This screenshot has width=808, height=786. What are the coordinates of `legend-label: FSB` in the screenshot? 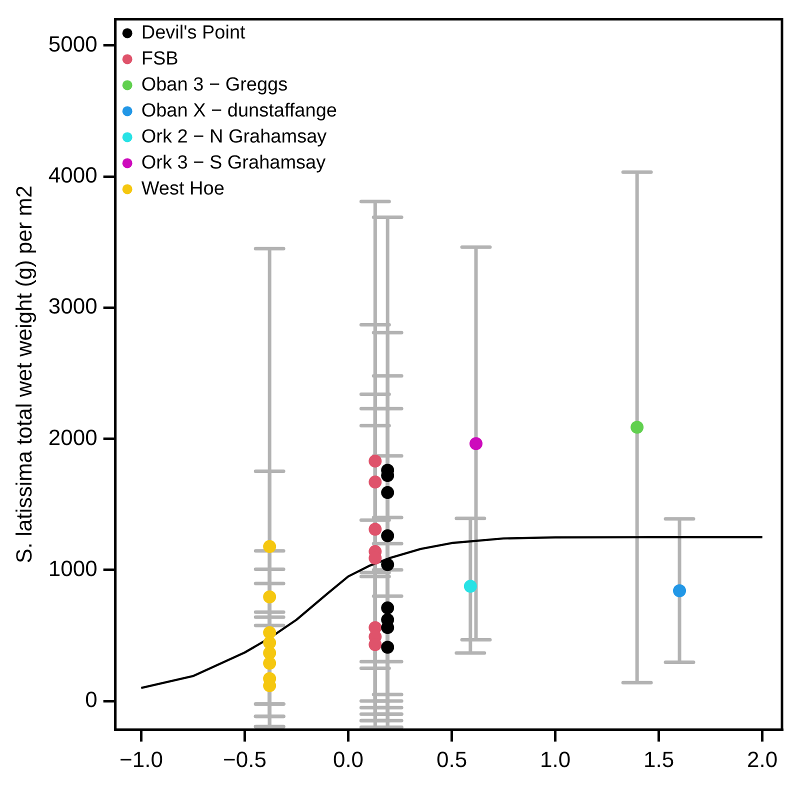 It's located at (159, 59).